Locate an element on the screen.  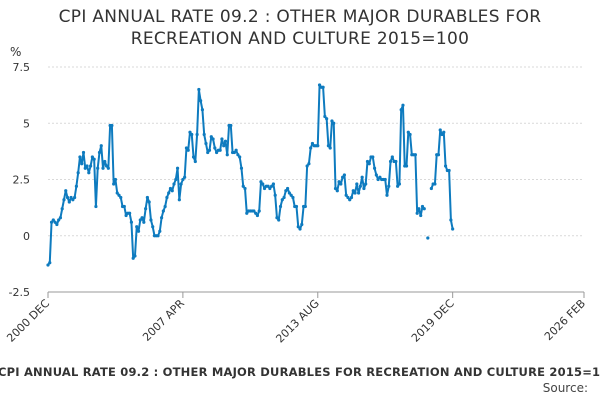
series-line is located at coordinates (442, 179).